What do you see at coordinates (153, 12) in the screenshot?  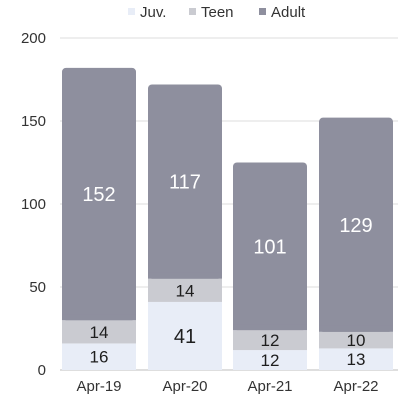 I see `legend-label: Juv.` at bounding box center [153, 12].